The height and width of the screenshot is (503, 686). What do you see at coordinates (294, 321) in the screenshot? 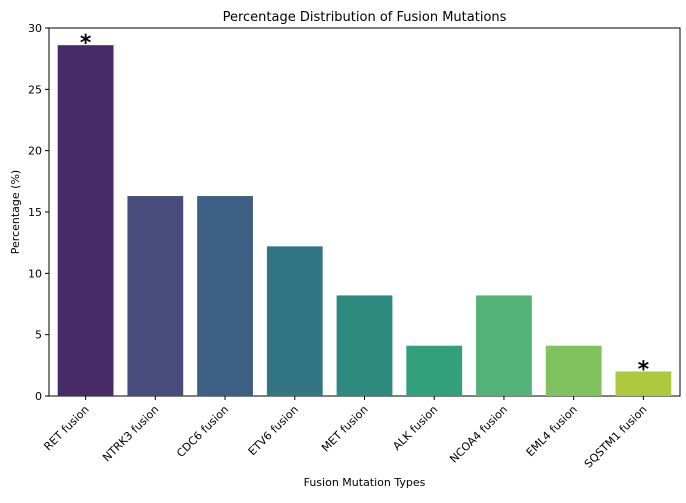
I see `bar-etv6-fusion` at bounding box center [294, 321].